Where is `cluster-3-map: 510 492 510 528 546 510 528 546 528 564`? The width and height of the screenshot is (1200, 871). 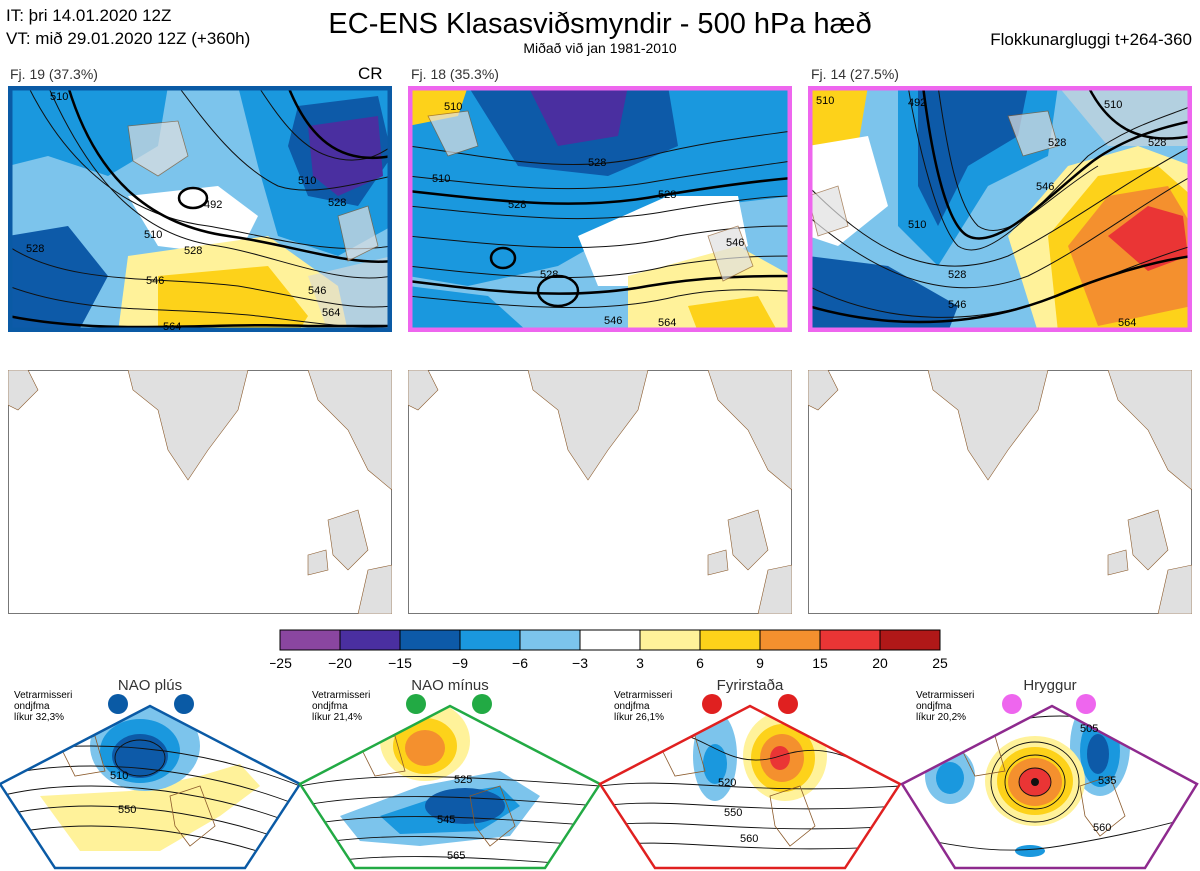
cluster-3-map: 510 492 510 528 546 510 528 546 528 564 is located at coordinates (1000, 209).